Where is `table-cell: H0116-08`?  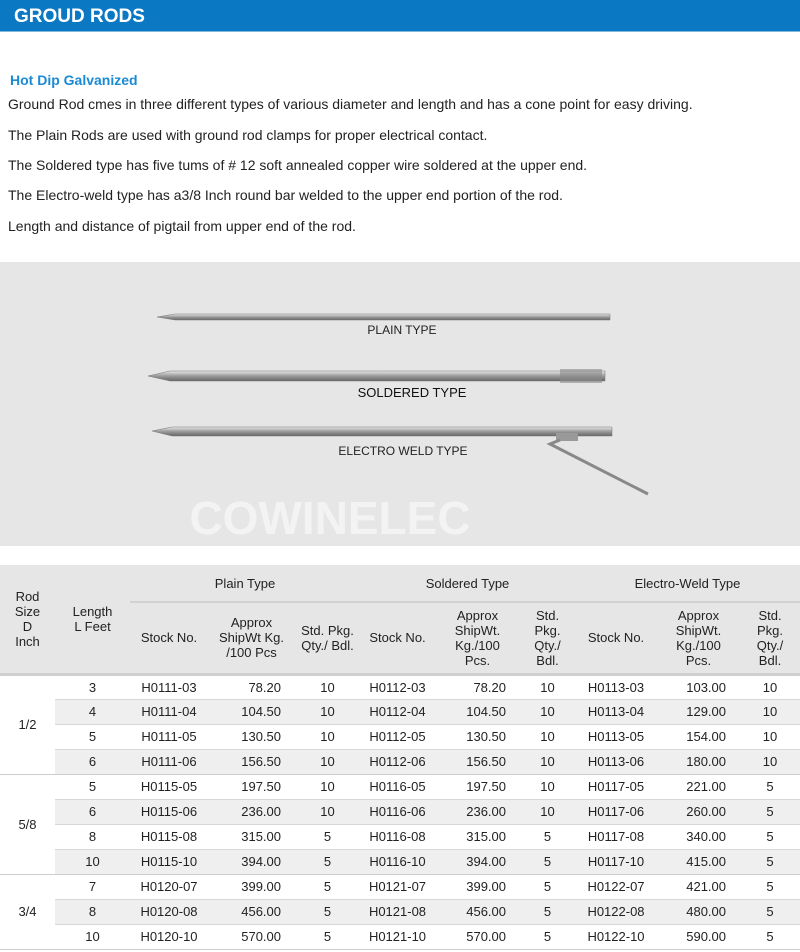
table-cell: H0116-08 is located at coordinates (397, 837).